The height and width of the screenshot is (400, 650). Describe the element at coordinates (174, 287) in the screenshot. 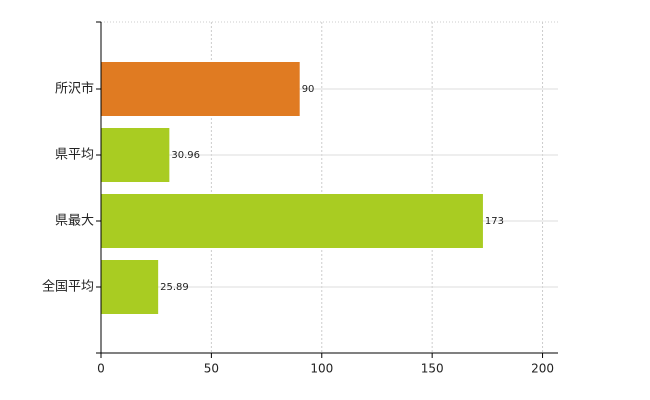

I see `value-label: 25.89` at that location.